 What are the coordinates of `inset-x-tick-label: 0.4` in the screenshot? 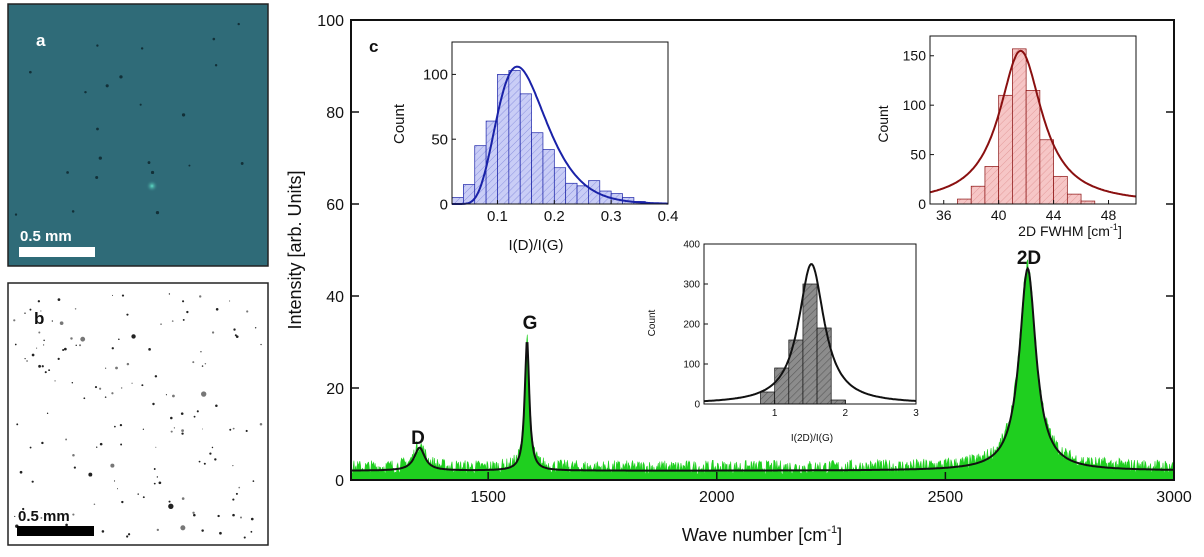 It's located at (668, 216).